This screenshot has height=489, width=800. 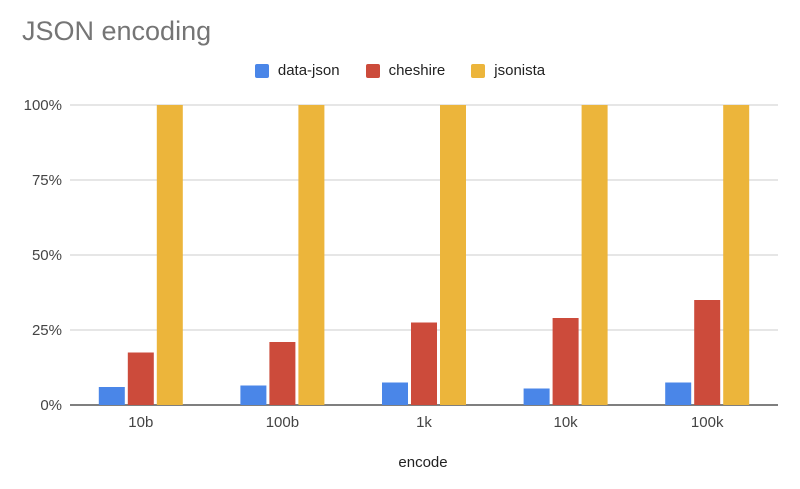 I want to click on legend-label-data-json: data-json, so click(x=308, y=70).